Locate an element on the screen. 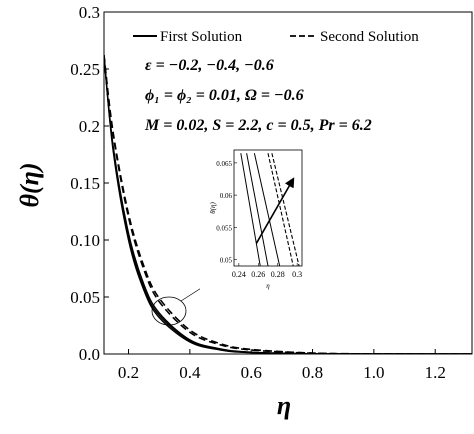 The image size is (474, 434). zoom-circle is located at coordinates (169, 311).